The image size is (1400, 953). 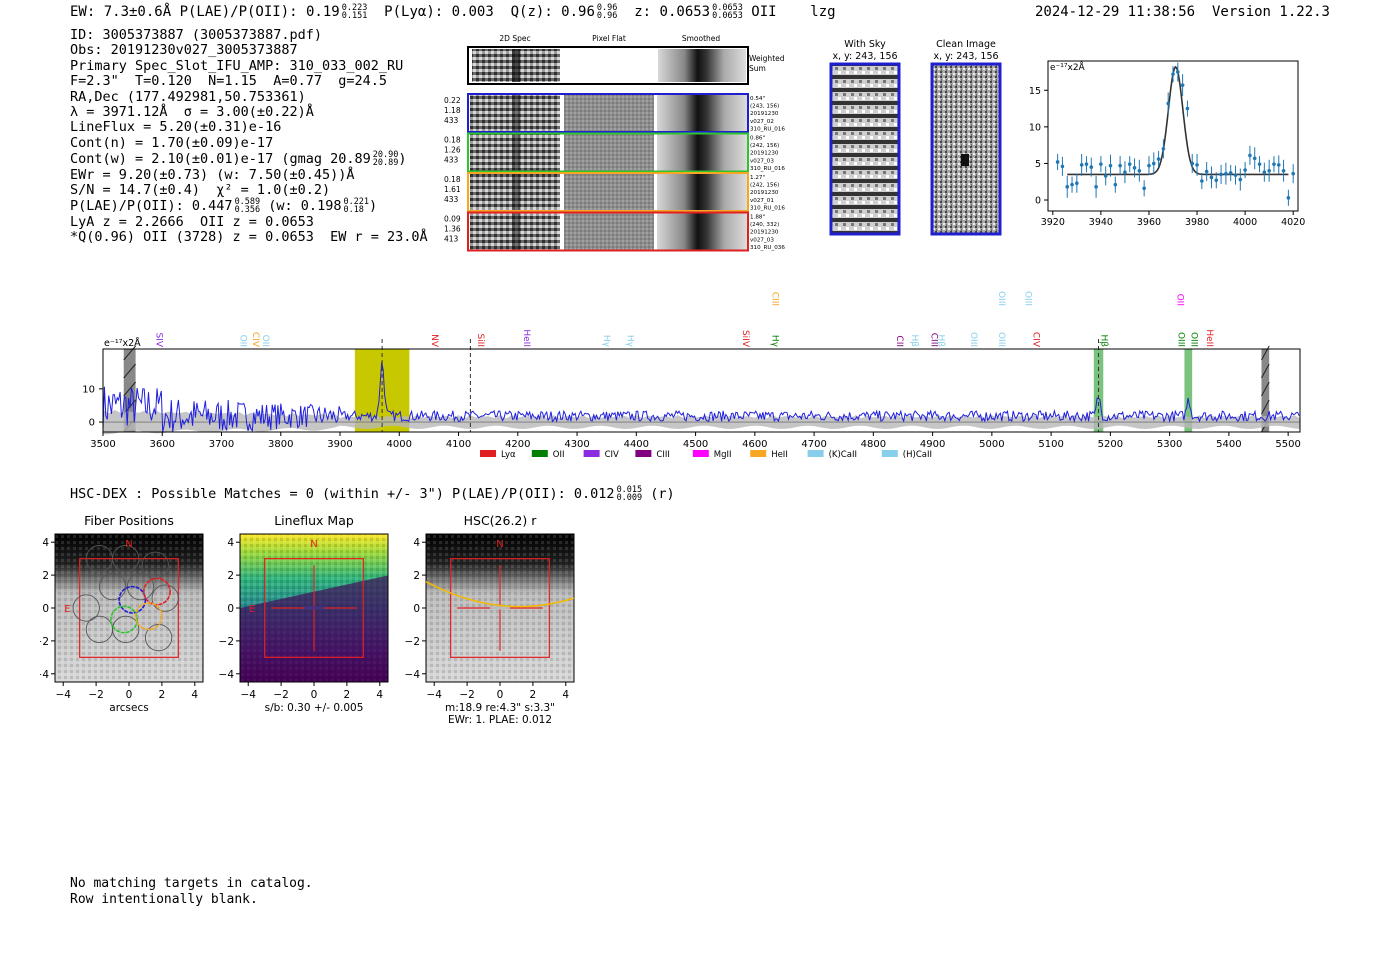 What do you see at coordinates (88, 389) in the screenshot?
I see `spectrum-ytick: 10` at bounding box center [88, 389].